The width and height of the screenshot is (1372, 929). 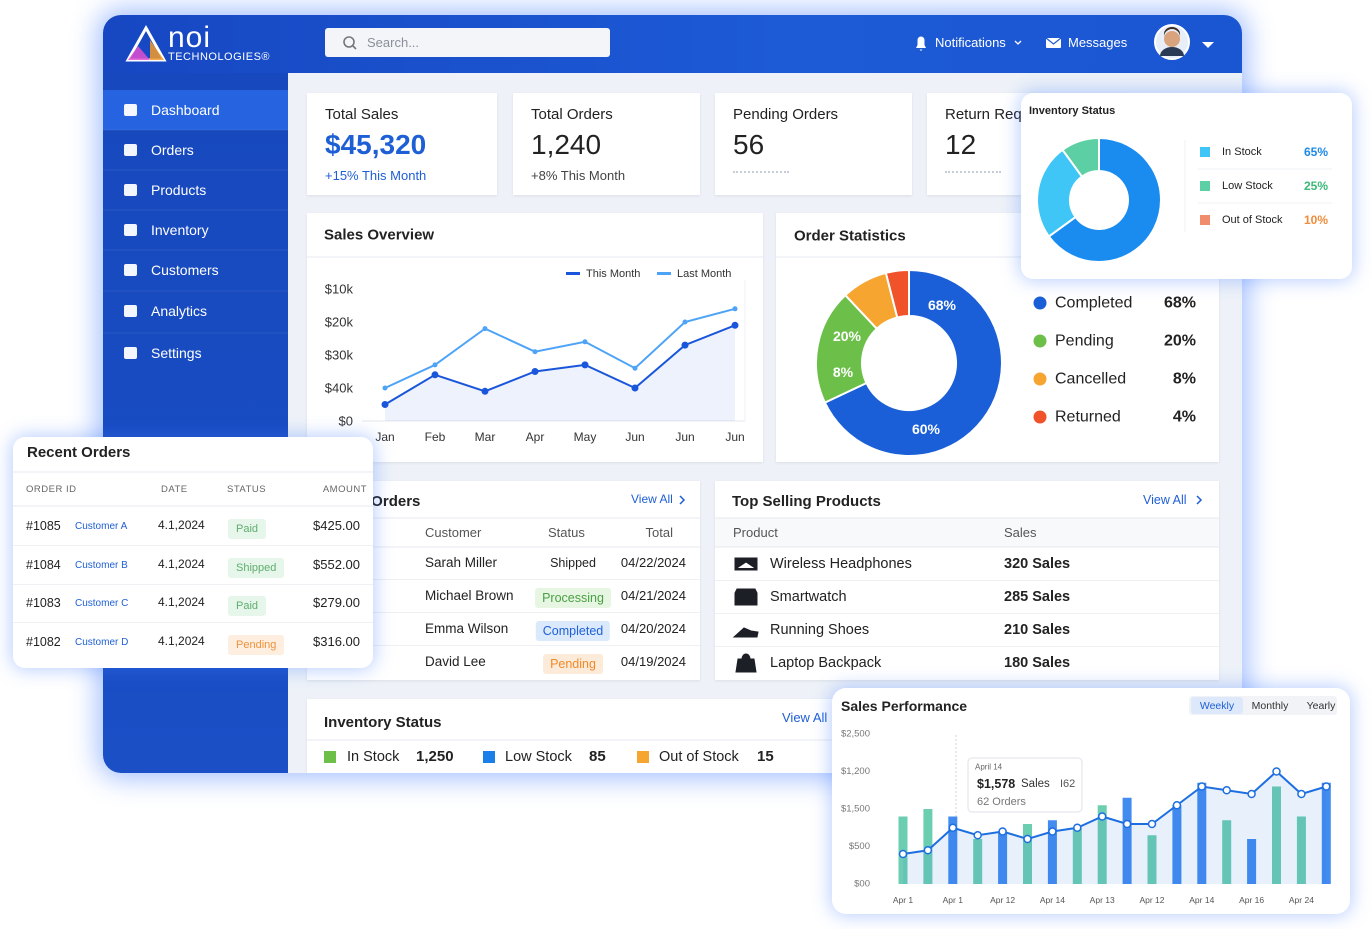 I want to click on table-lines, so click(x=193, y=547).